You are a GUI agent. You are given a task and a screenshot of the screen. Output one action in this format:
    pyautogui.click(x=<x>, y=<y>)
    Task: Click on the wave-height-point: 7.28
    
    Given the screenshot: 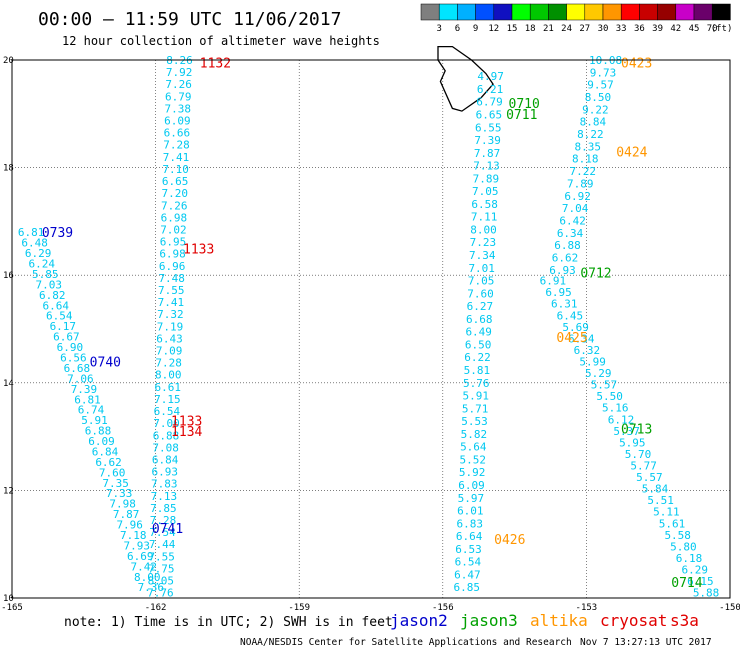 What is the action you would take?
    pyautogui.click(x=163, y=520)
    